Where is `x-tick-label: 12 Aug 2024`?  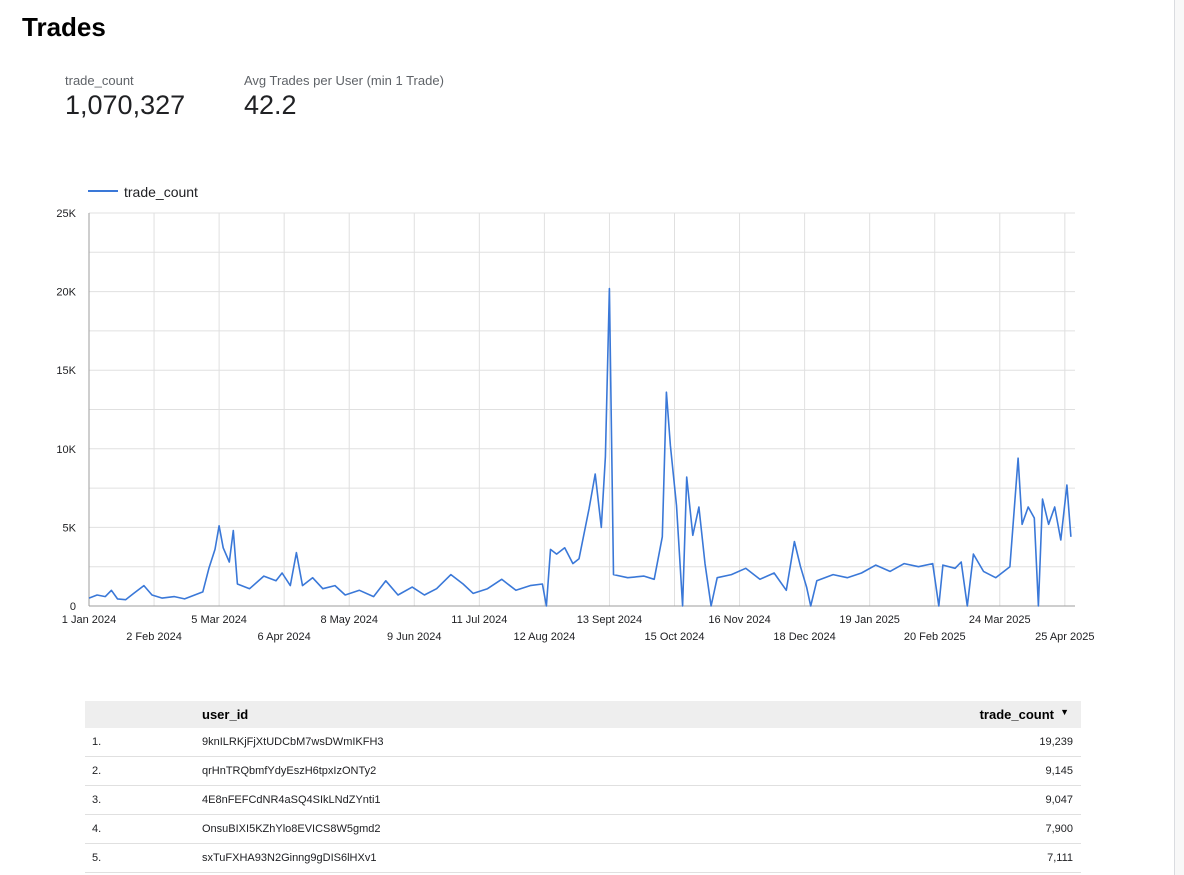 x-tick-label: 12 Aug 2024 is located at coordinates (544, 637).